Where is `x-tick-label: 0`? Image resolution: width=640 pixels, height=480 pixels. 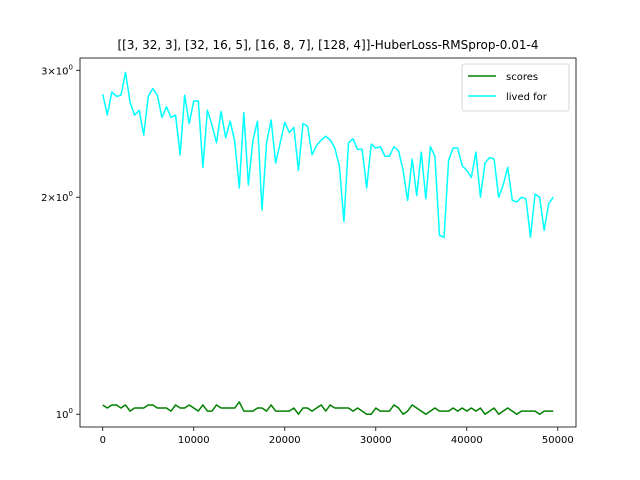
x-tick-label: 0 is located at coordinates (103, 440).